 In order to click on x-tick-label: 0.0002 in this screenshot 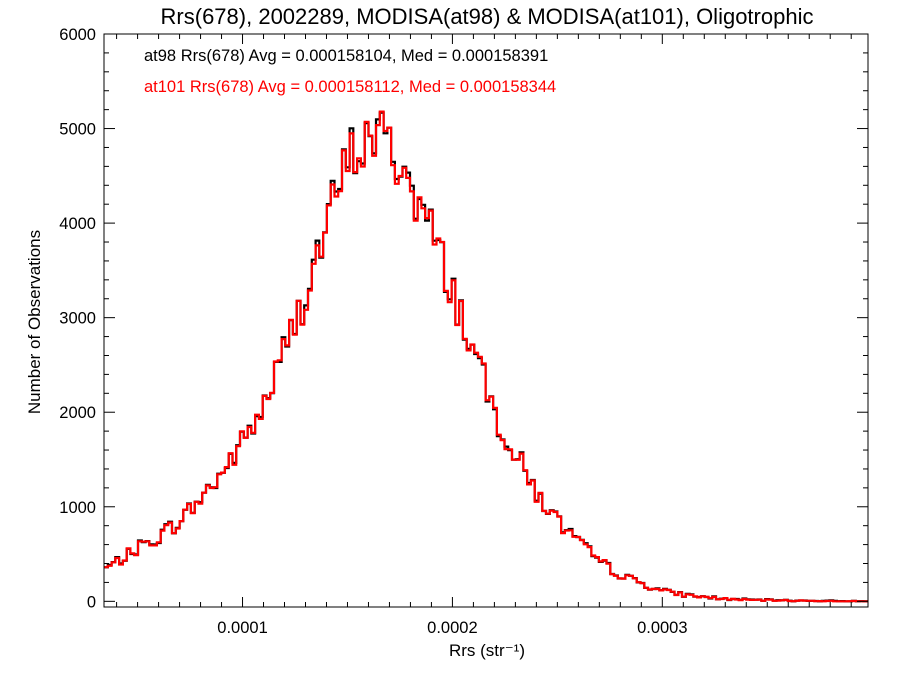, I will do `click(452, 628)`.